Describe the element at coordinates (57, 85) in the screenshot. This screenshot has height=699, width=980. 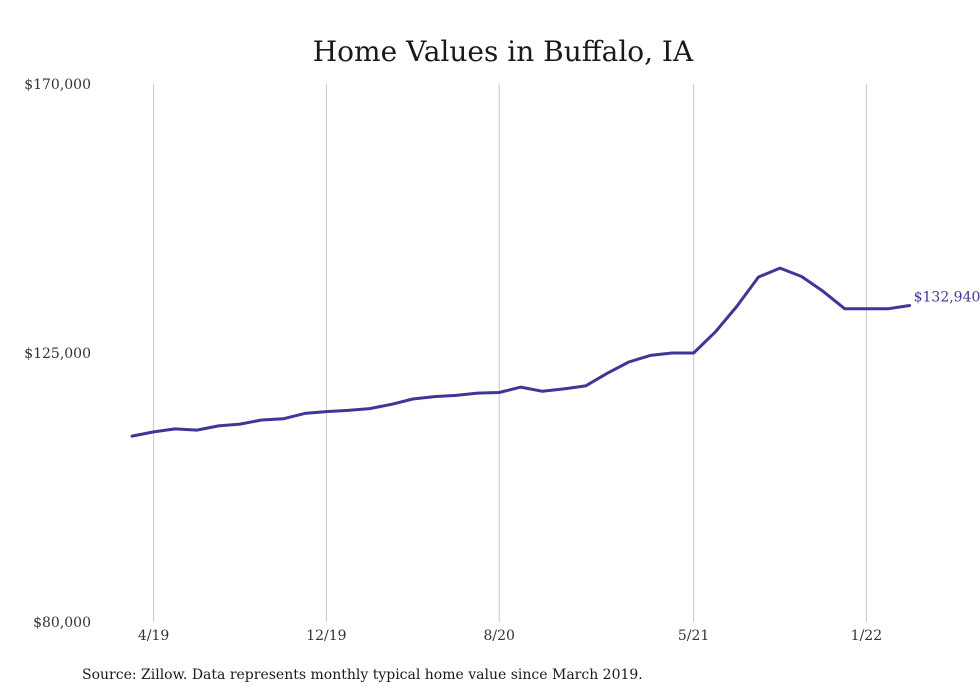
I see `y-tick-label: $170,000` at that location.